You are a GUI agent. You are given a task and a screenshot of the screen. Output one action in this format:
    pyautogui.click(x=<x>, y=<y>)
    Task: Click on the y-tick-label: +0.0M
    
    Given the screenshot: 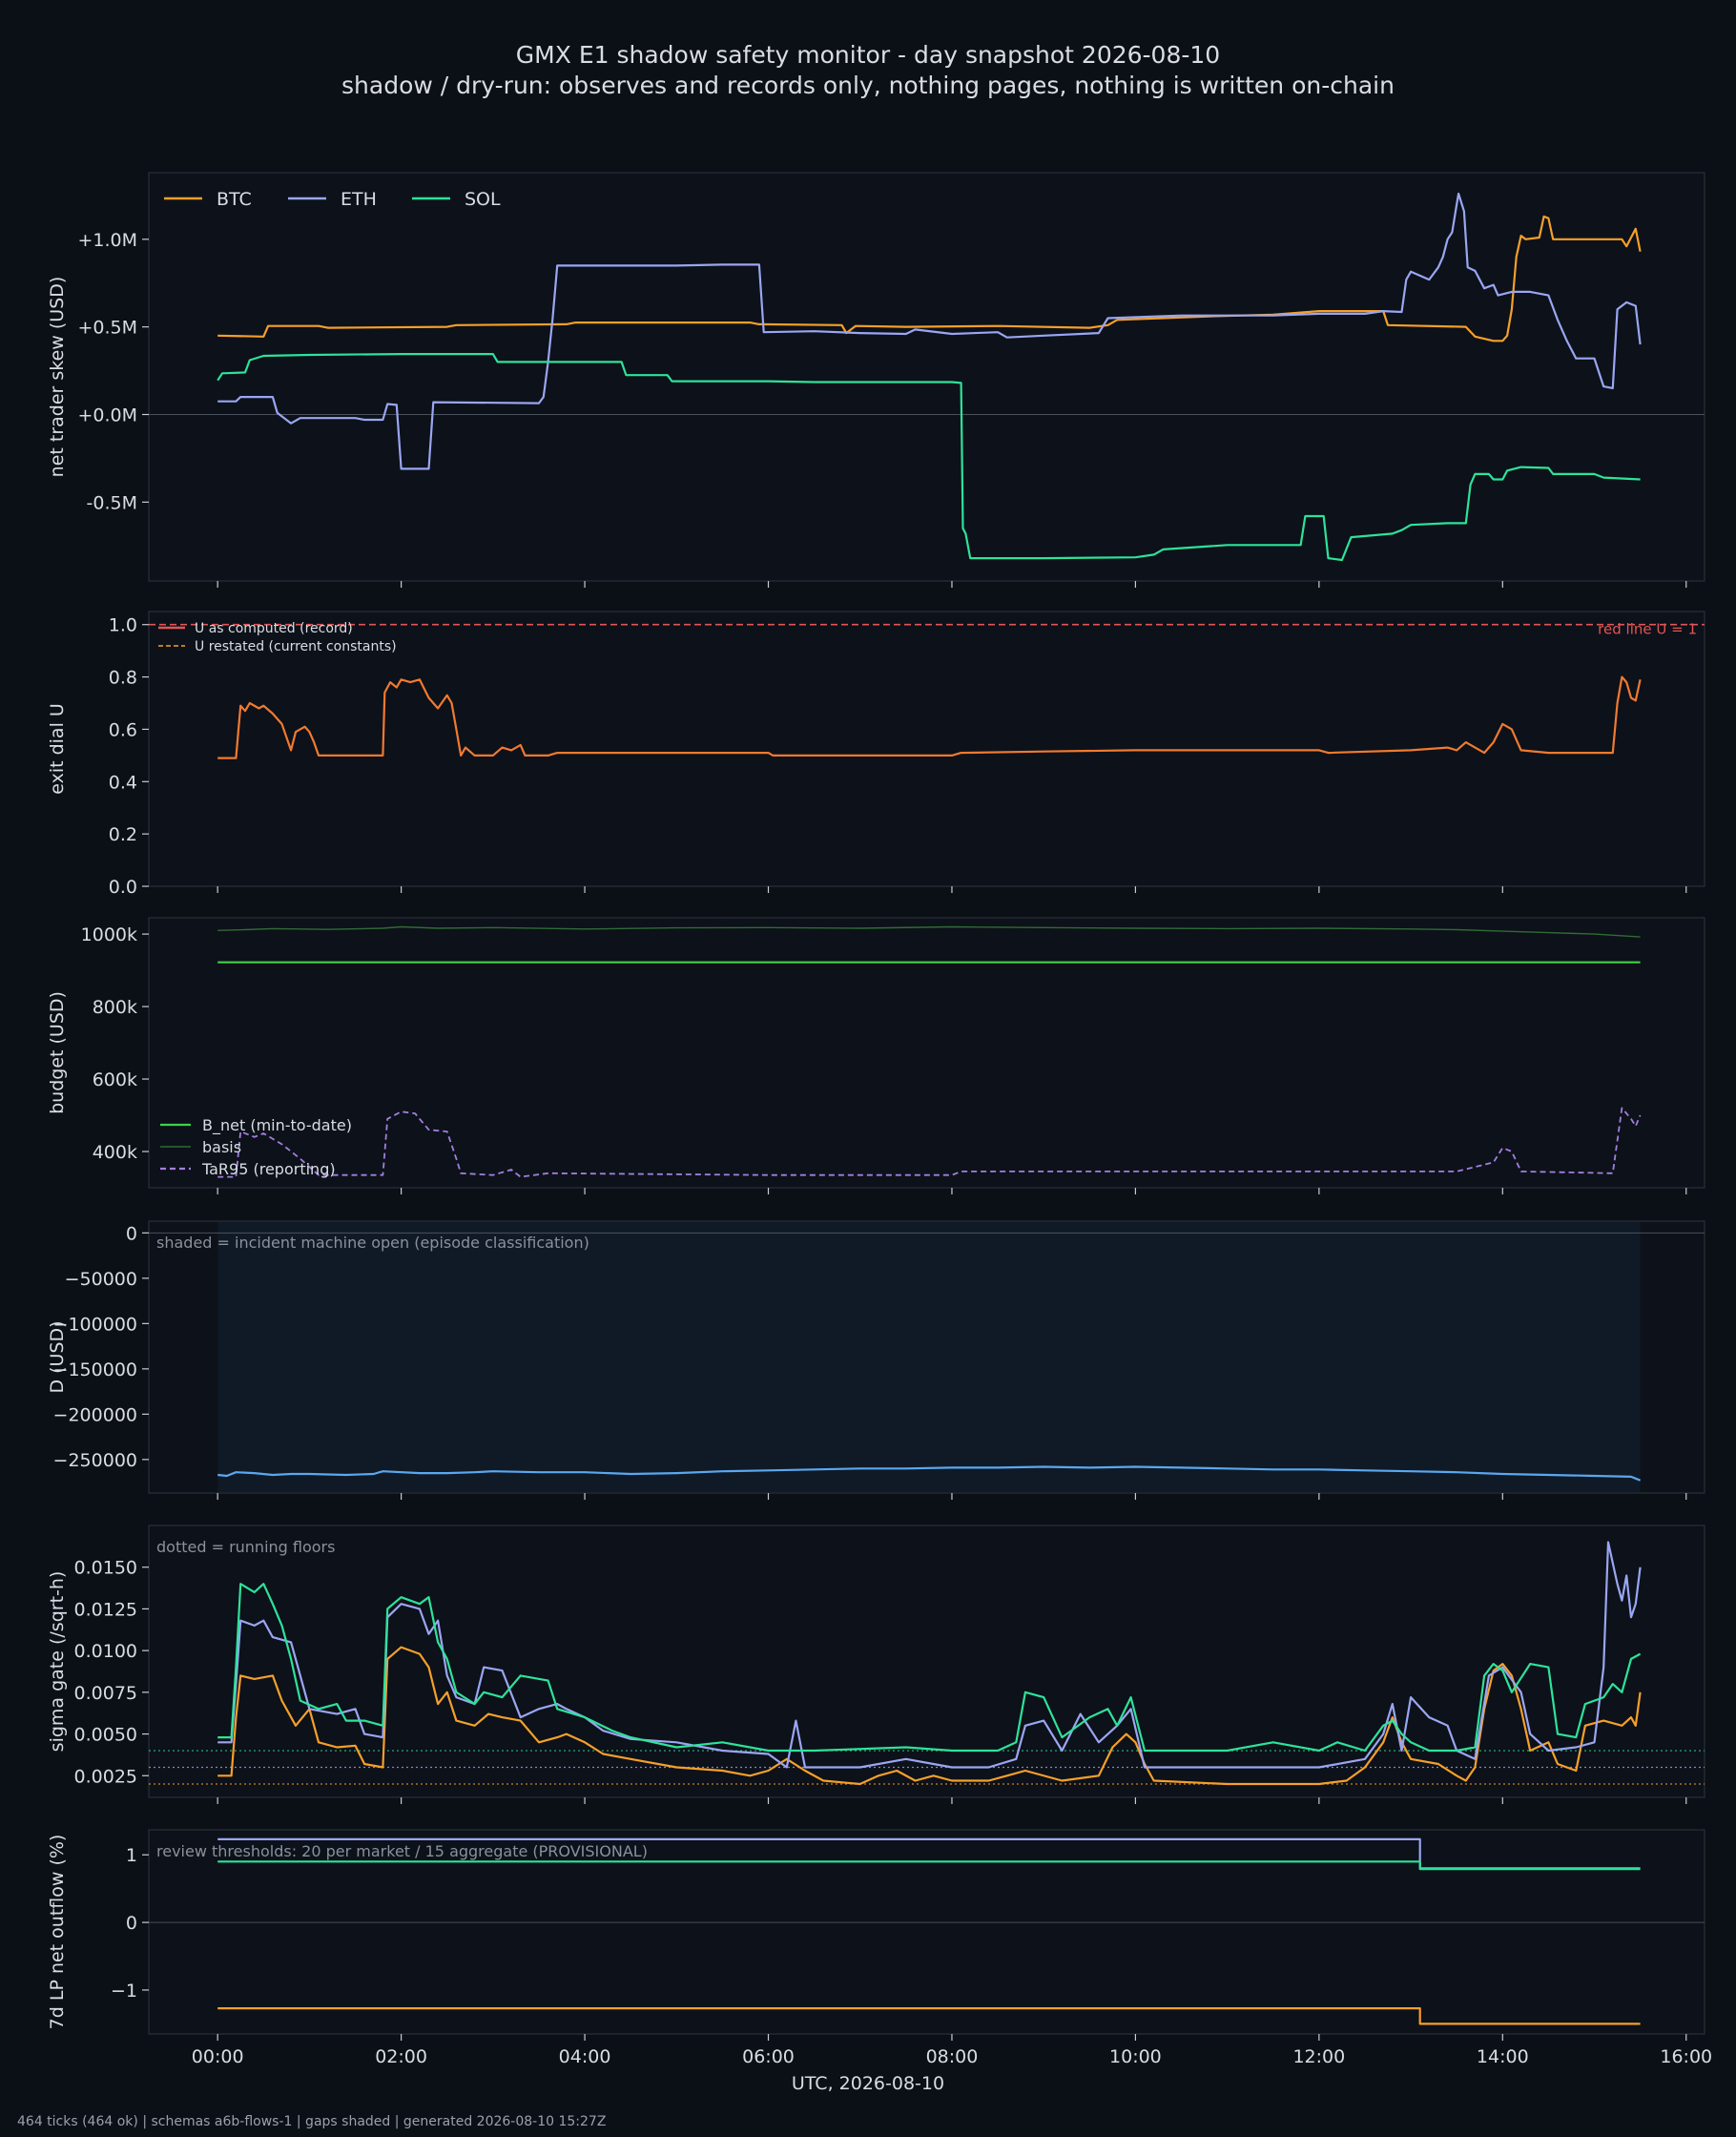 What is the action you would take?
    pyautogui.click(x=107, y=415)
    